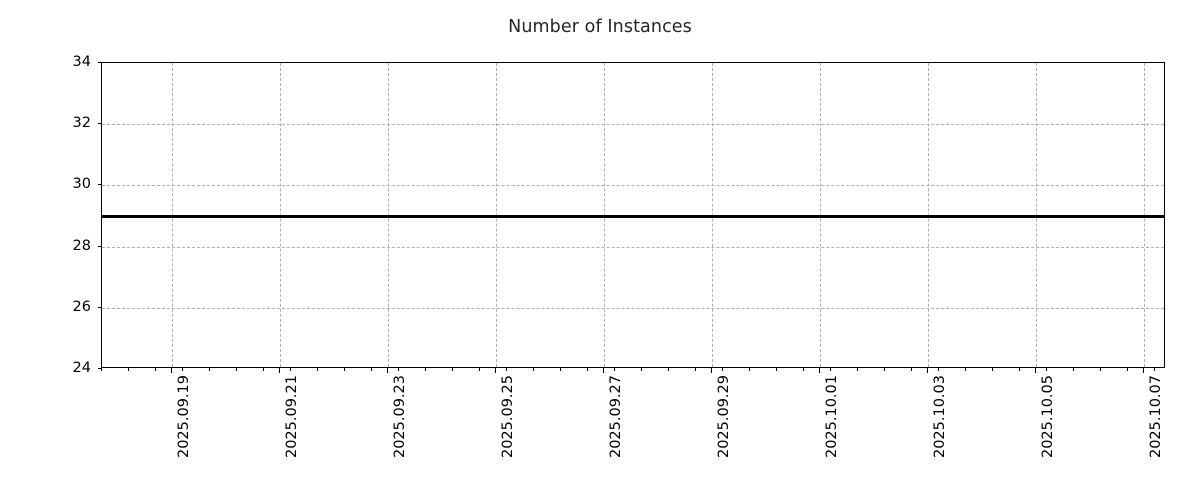 The height and width of the screenshot is (500, 1200). What do you see at coordinates (940, 417) in the screenshot?
I see `x-axis-tick-label: 2025.10.03` at bounding box center [940, 417].